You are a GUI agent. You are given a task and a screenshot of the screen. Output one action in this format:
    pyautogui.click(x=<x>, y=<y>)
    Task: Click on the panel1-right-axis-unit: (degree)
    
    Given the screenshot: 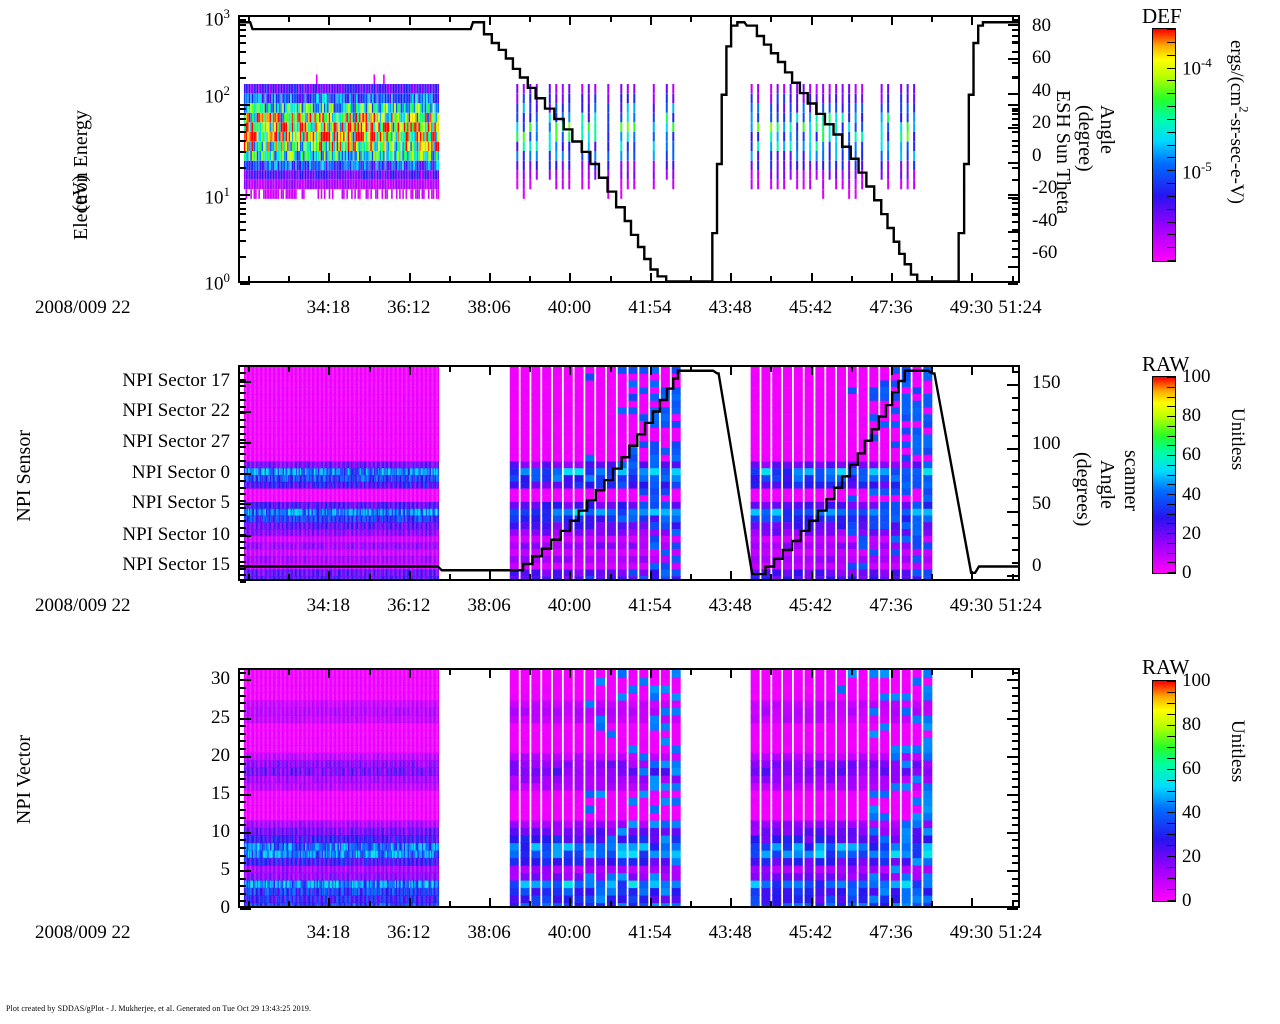 What is the action you would take?
    pyautogui.click(x=1085, y=141)
    